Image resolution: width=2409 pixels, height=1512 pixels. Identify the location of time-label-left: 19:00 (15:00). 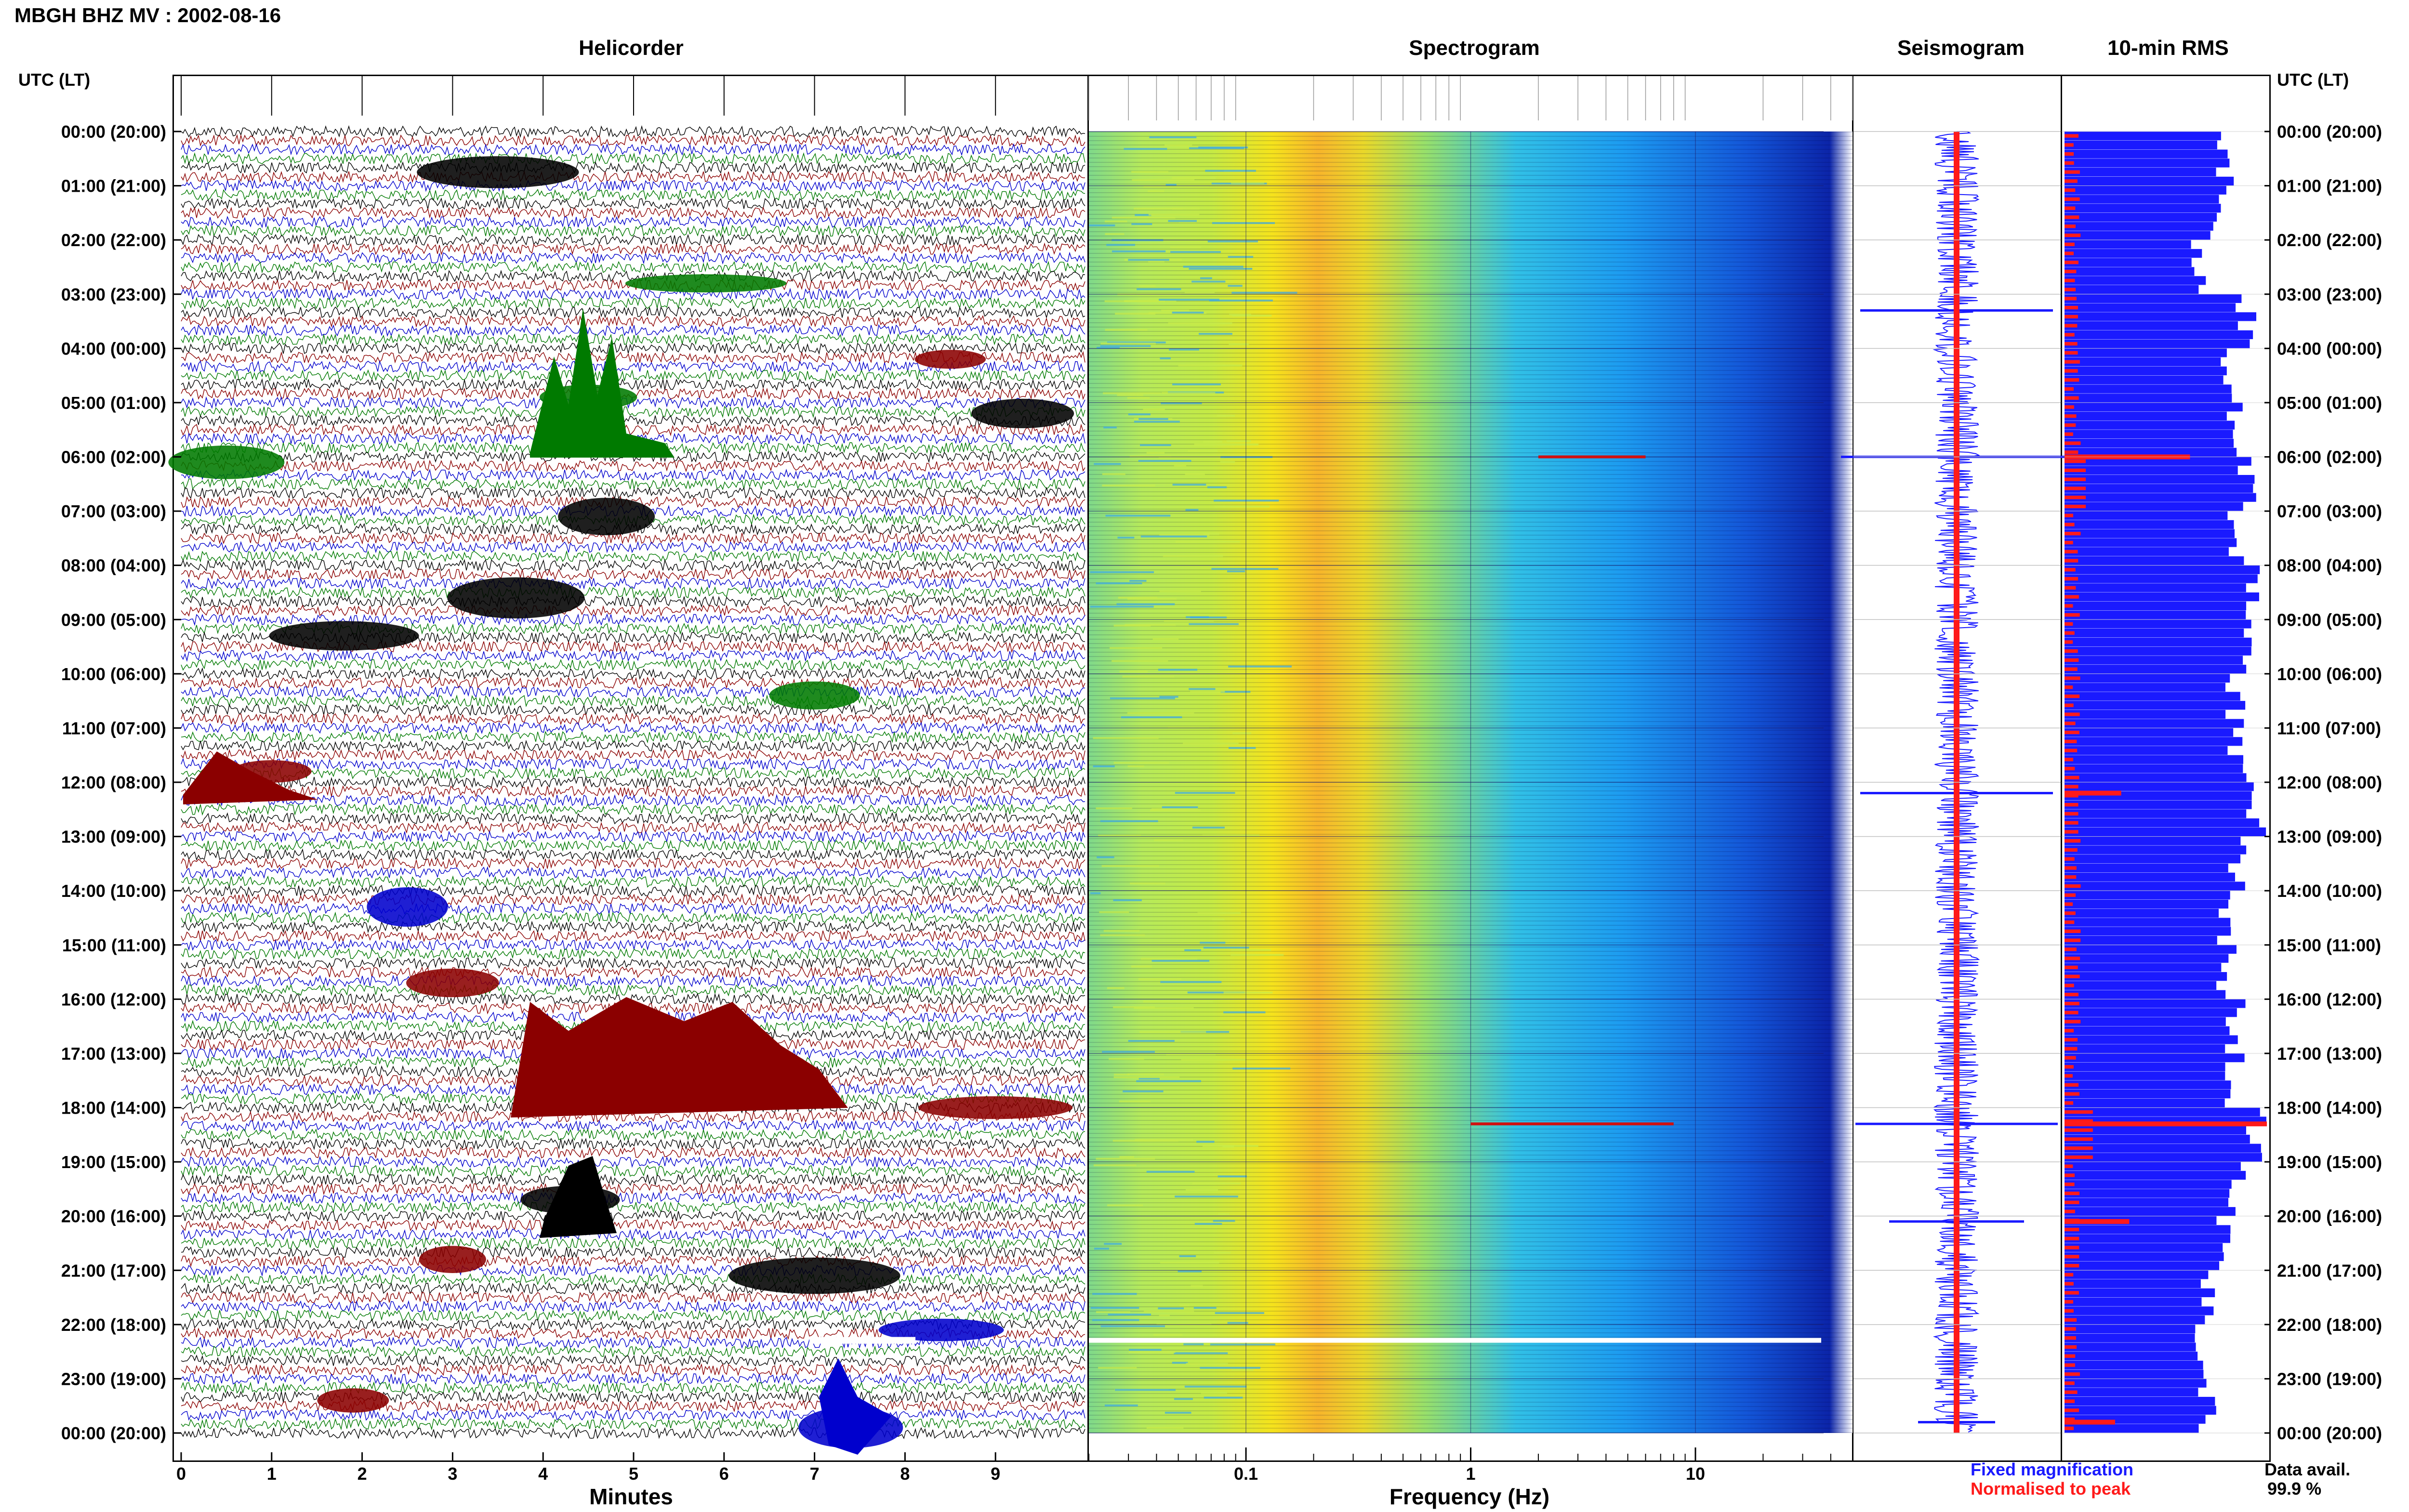
(113, 1162).